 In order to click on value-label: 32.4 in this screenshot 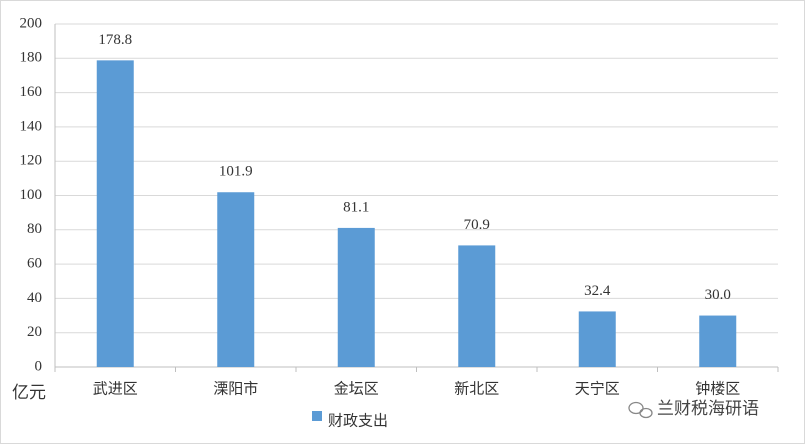, I will do `click(597, 291)`.